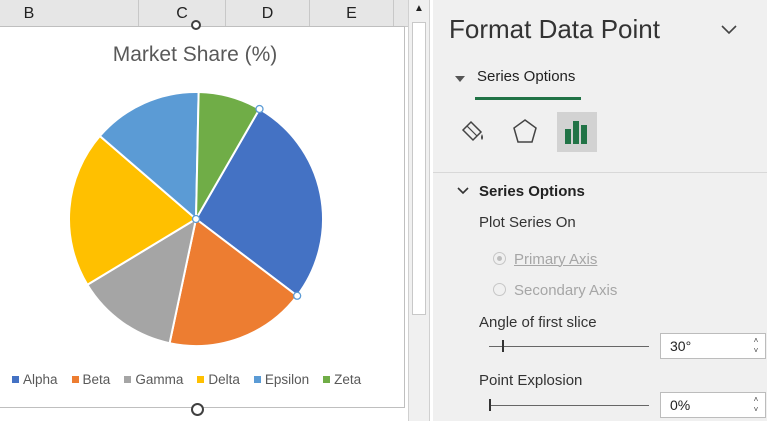  I want to click on legend-item-epsilon: Epsilon, so click(281, 379).